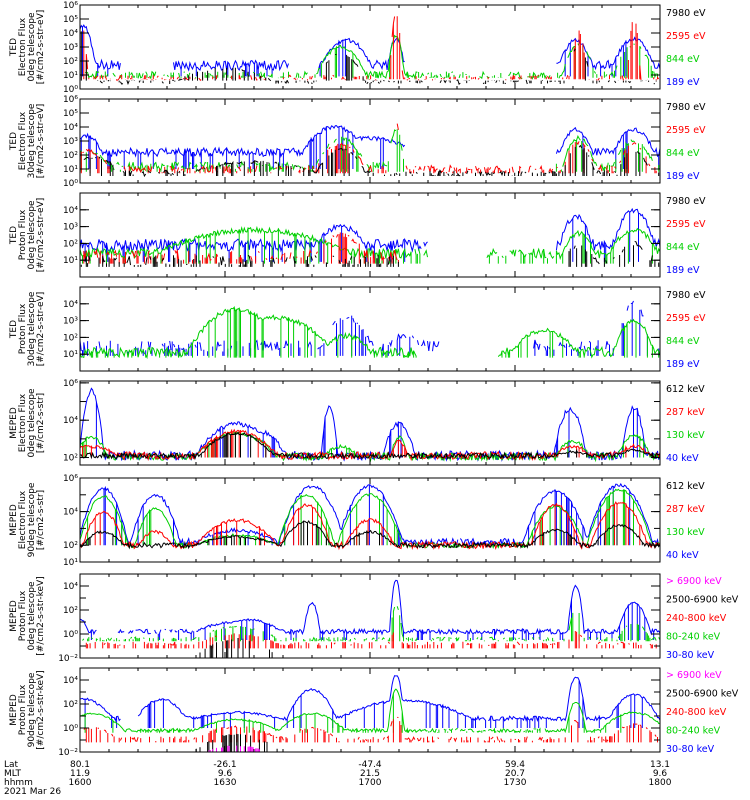 The image size is (750, 800). What do you see at coordinates (224, 765) in the screenshot?
I see `x-tick-lat: -26.1` at bounding box center [224, 765].